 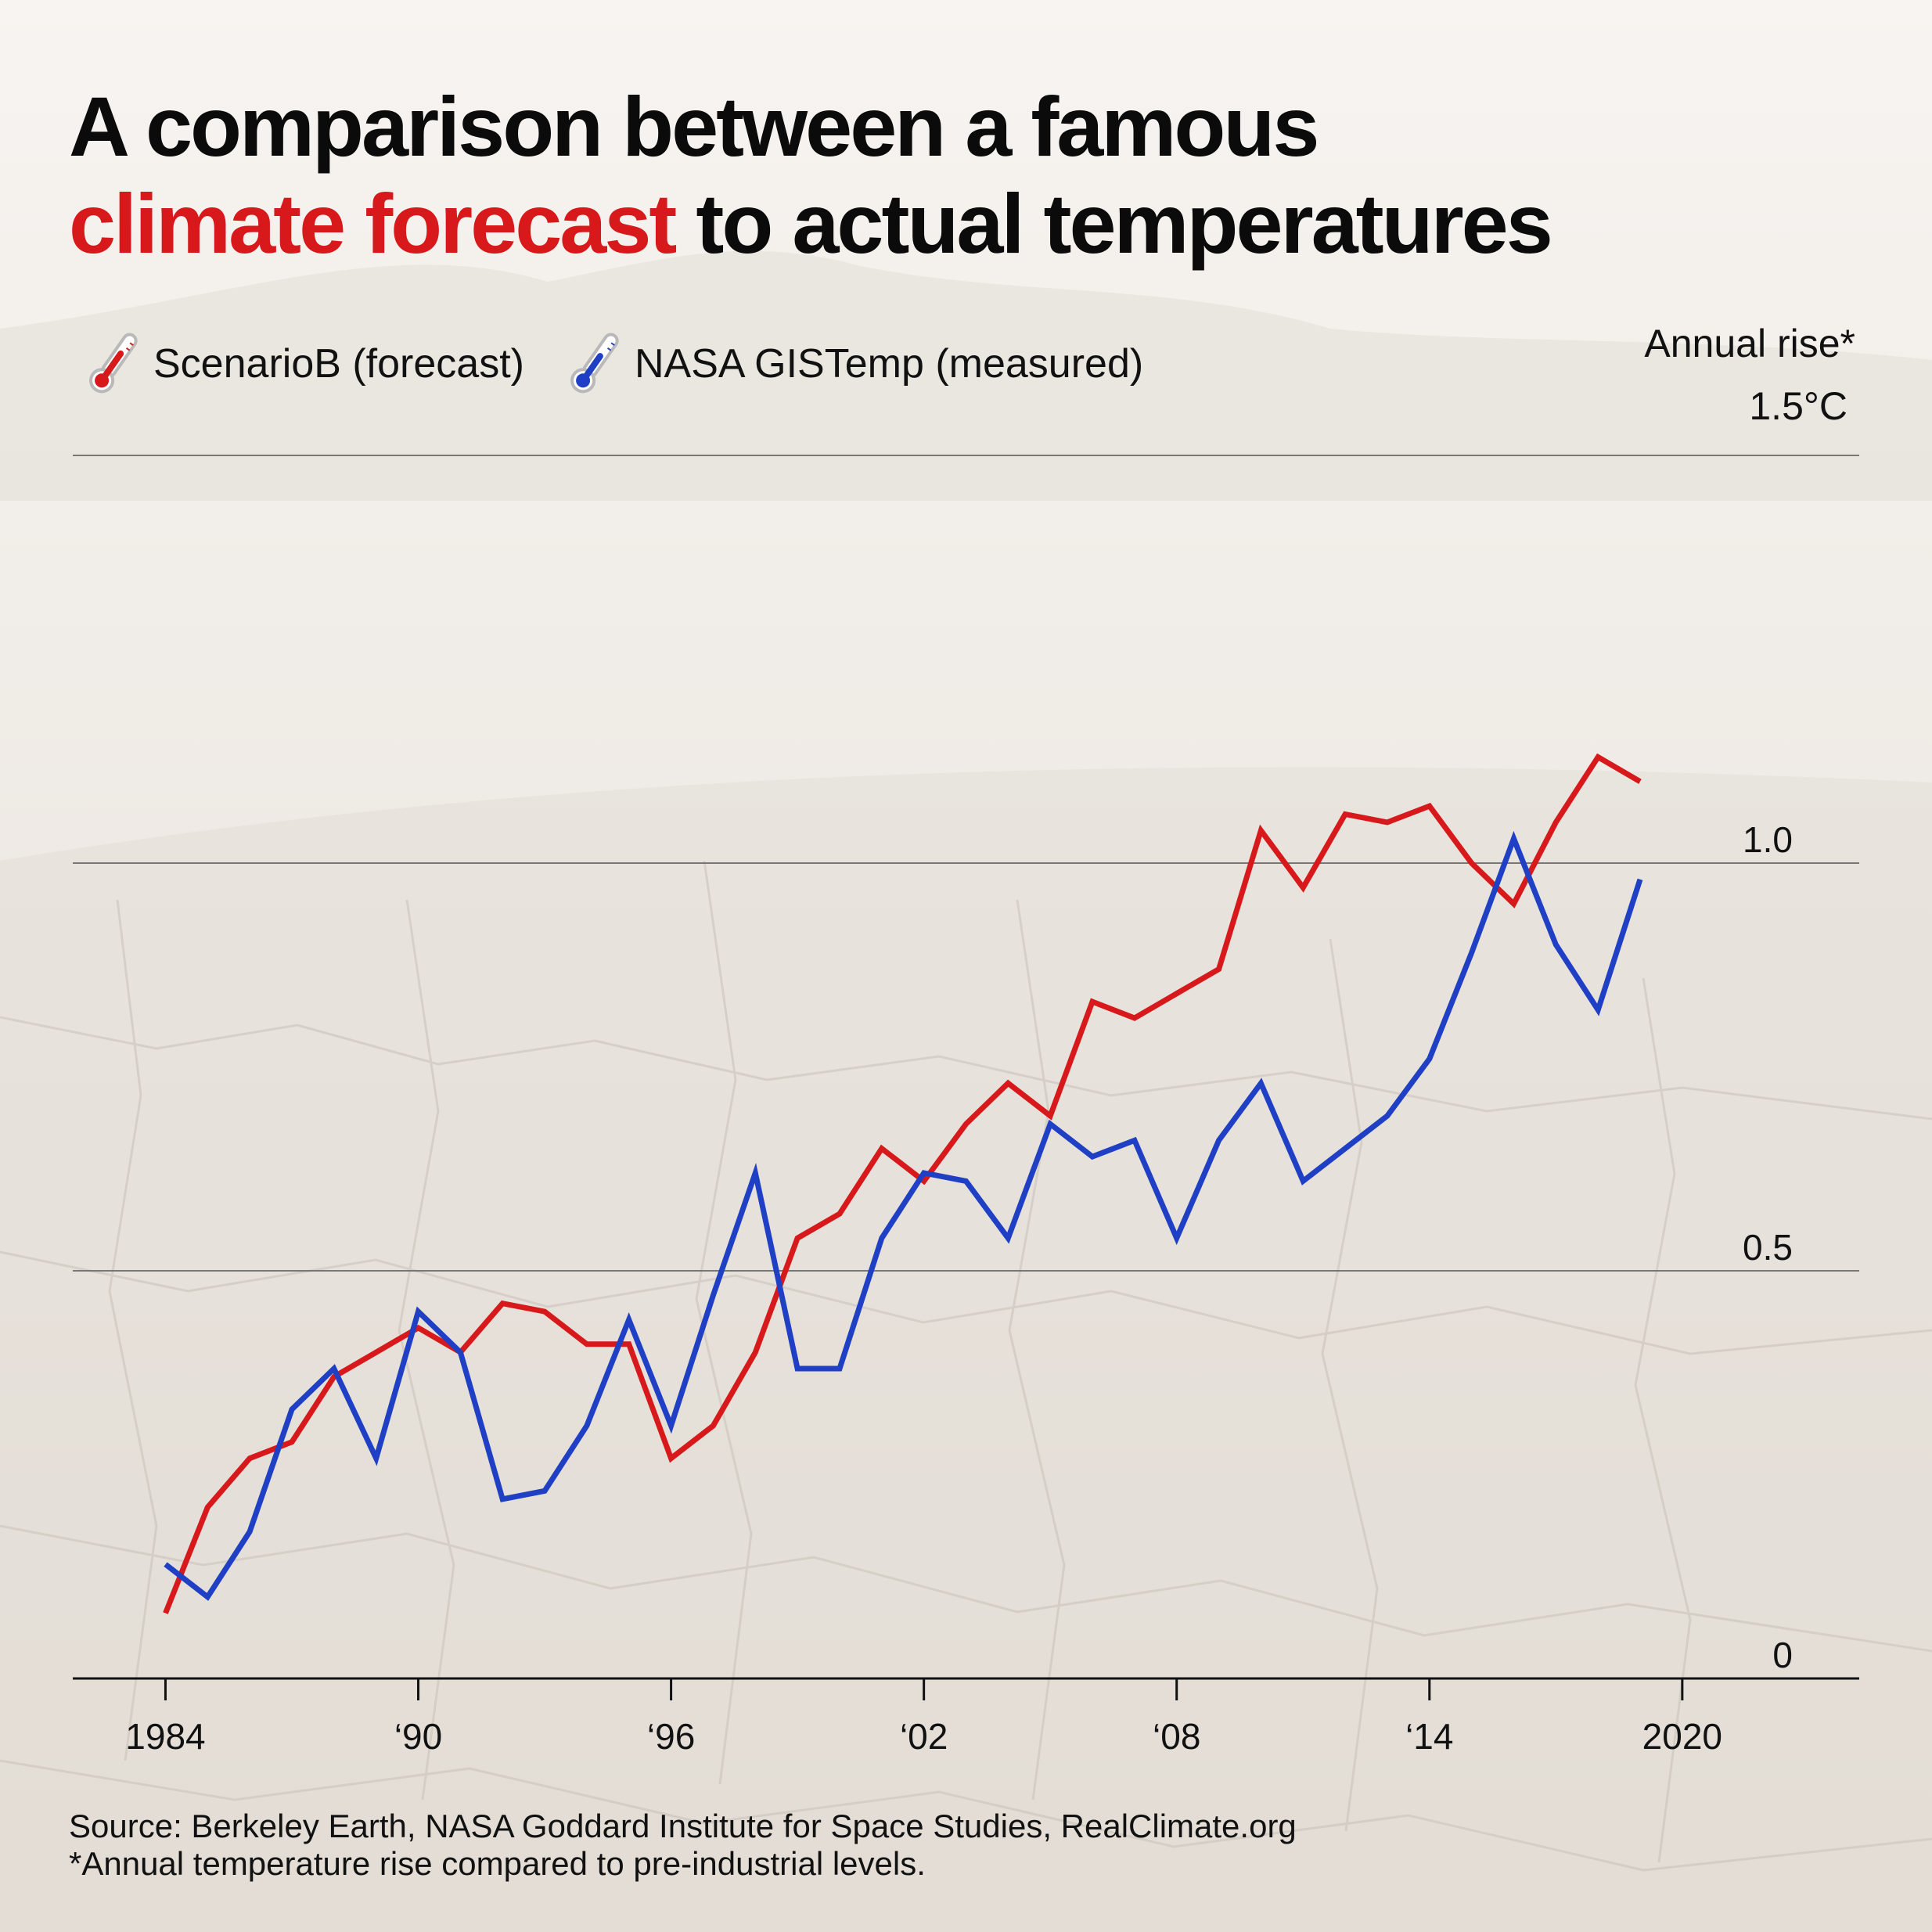 What do you see at coordinates (594, 364) in the screenshot?
I see `thermometer-blue-icon` at bounding box center [594, 364].